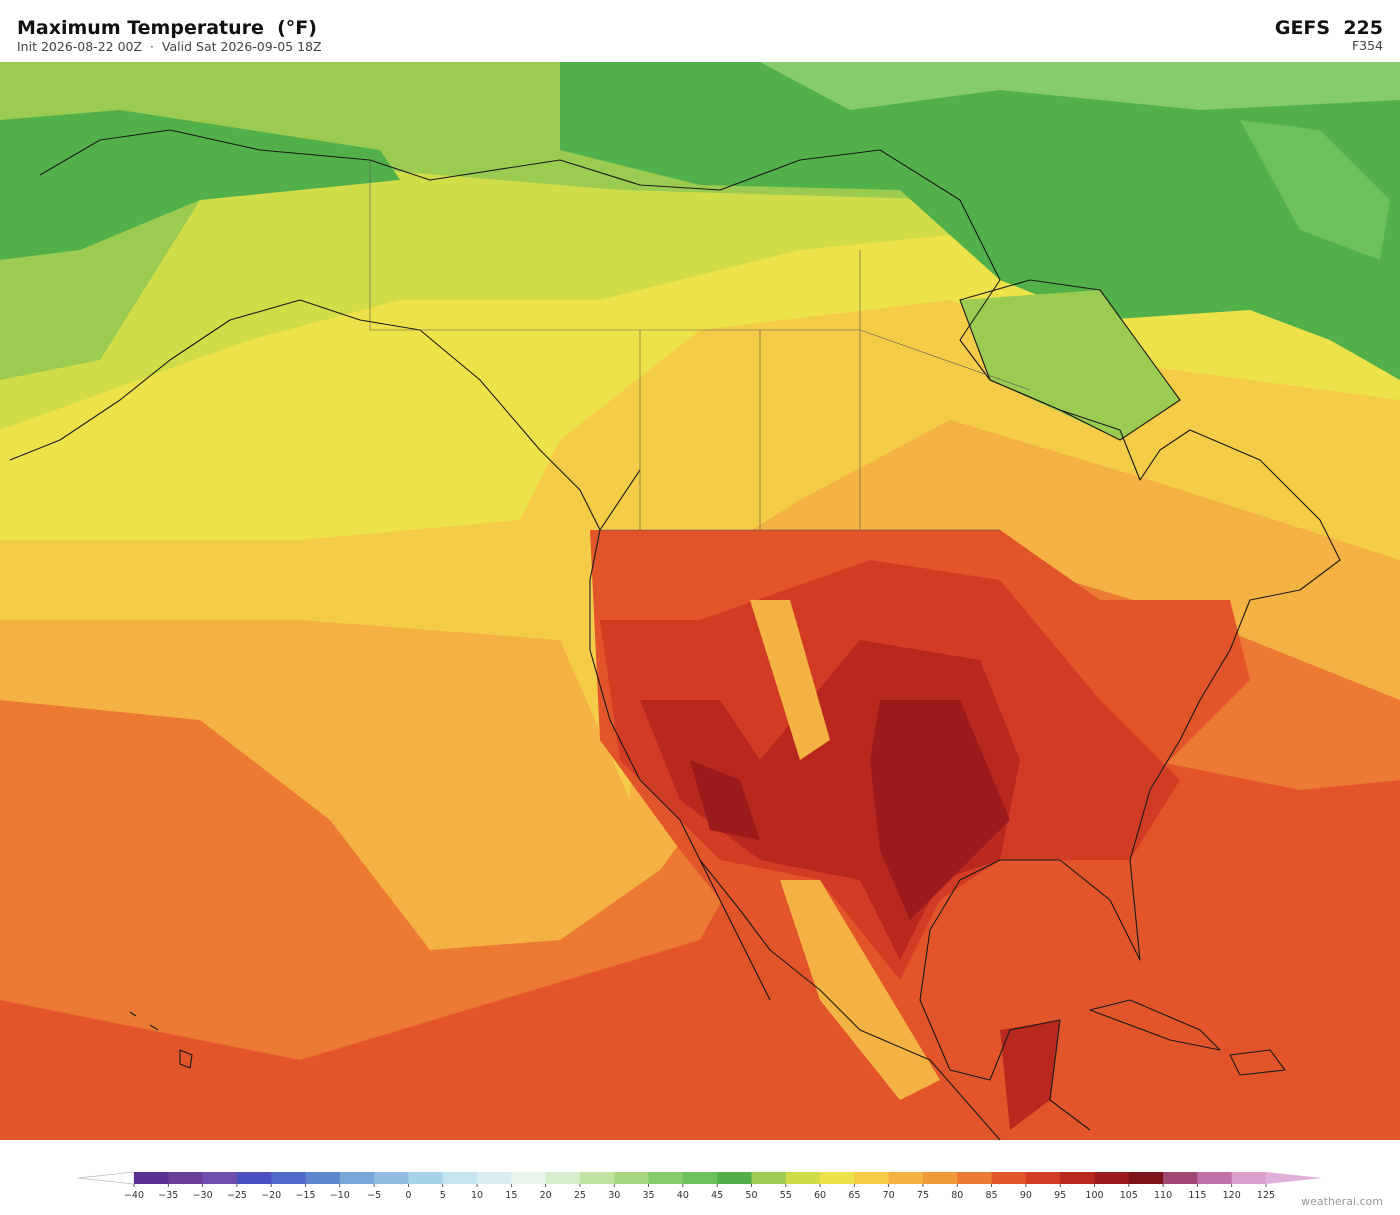 This screenshot has width=1400, height=1215. What do you see at coordinates (923, 1195) in the screenshot?
I see `colorbar-tick-label: 75` at bounding box center [923, 1195].